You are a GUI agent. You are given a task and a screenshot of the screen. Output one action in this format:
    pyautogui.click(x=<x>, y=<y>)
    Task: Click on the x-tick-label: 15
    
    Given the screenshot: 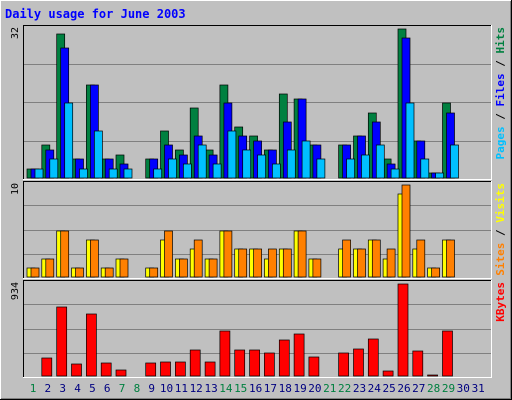 What is the action you would take?
    pyautogui.click(x=240, y=388)
    